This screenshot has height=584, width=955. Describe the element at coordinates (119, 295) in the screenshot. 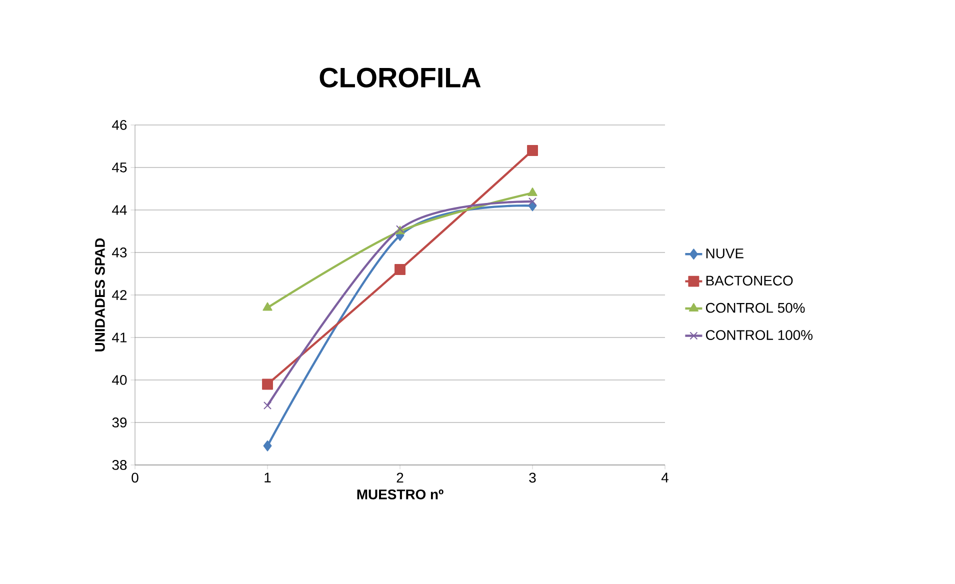

I see `y-tick-label: 42` at that location.